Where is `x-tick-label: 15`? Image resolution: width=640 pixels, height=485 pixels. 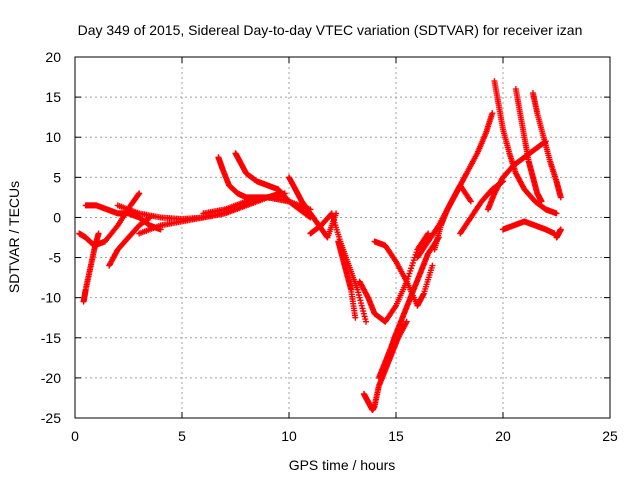 x-tick-label: 15 is located at coordinates (396, 436).